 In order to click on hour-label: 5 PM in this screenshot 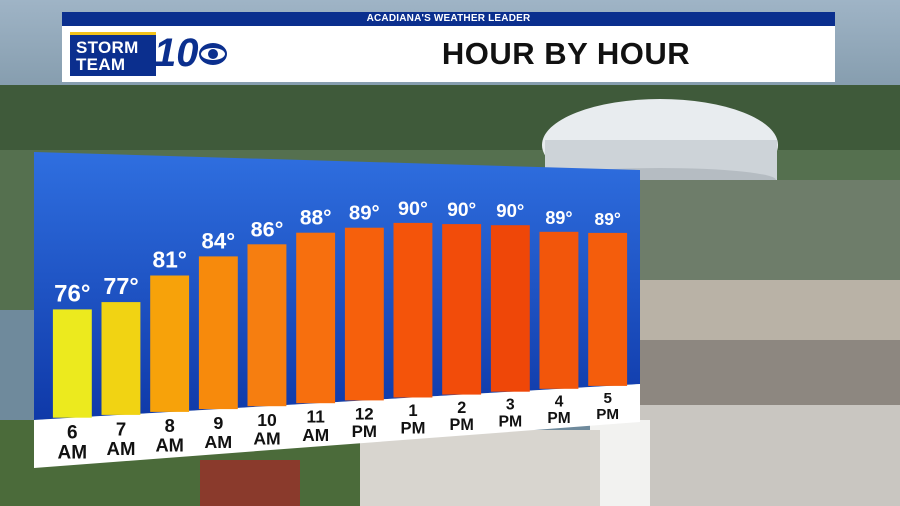, I will do `click(607, 406)`.